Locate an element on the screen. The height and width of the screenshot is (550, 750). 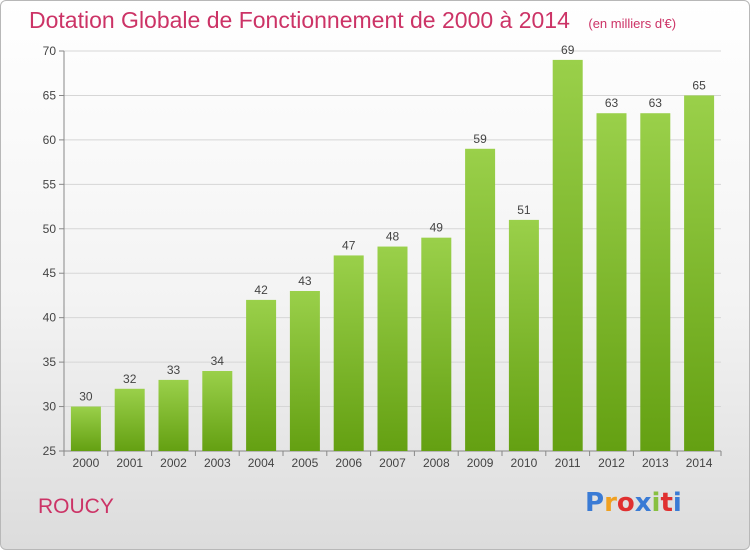
bar-2008 is located at coordinates (436, 344).